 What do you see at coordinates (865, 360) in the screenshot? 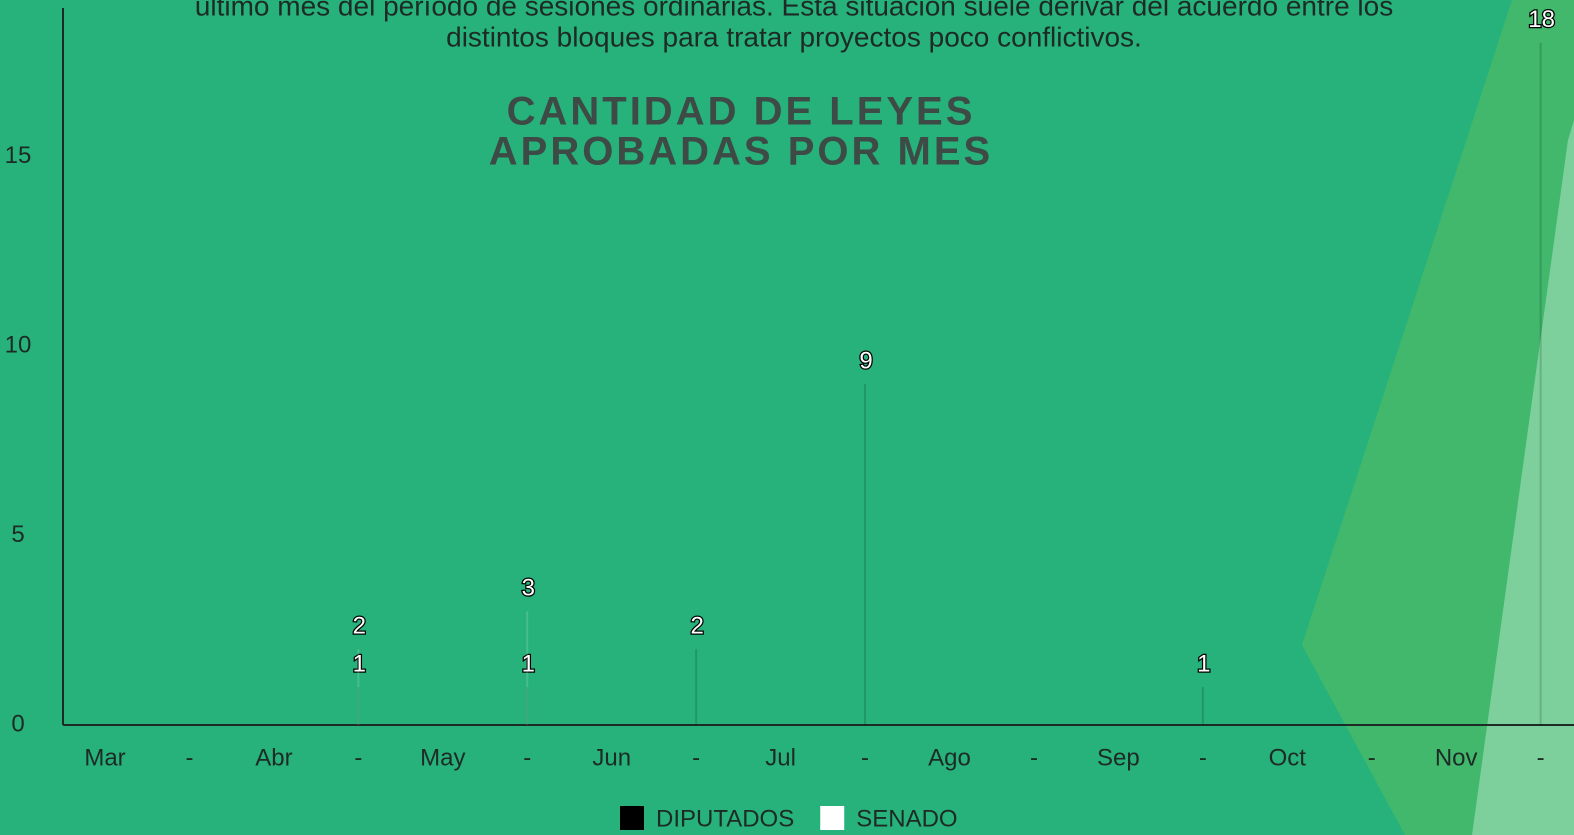
I see `value-label: 9` at bounding box center [865, 360].